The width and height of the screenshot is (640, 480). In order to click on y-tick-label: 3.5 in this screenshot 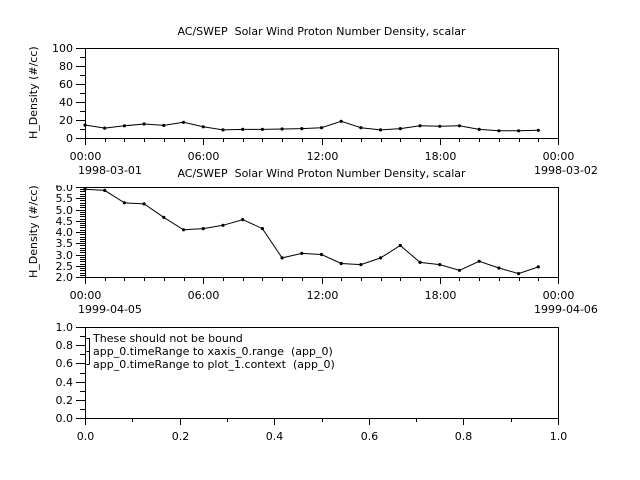, I will do `click(65, 243)`.